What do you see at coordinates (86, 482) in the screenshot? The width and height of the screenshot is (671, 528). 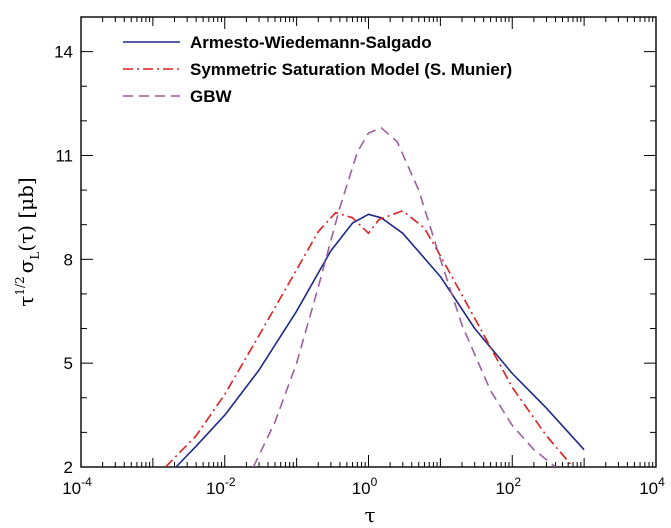 I see `x-tick-label-exponent: -4` at bounding box center [86, 482].